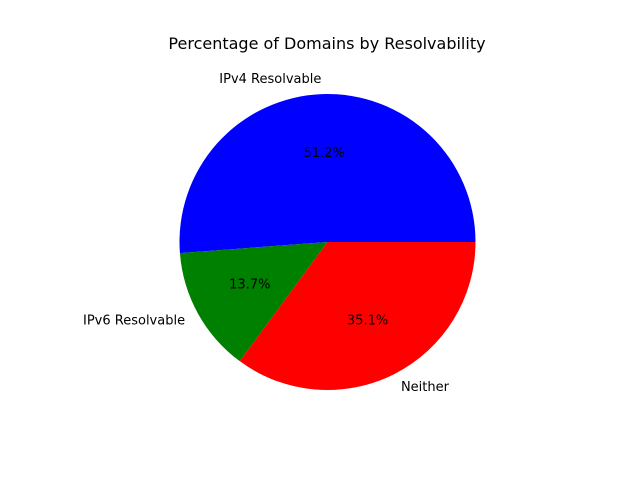 This screenshot has width=640, height=480. I want to click on slice-label-ipv6-resolvable: IPv6 Resolvable, so click(134, 320).